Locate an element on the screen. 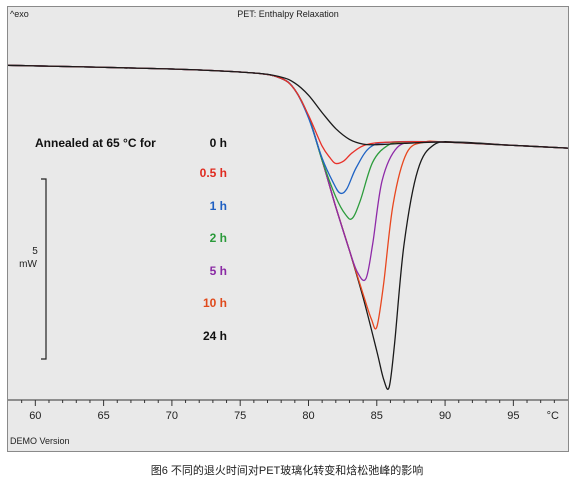 This screenshot has width=574, height=484. legend-label-0h: 0 h is located at coordinates (218, 143).